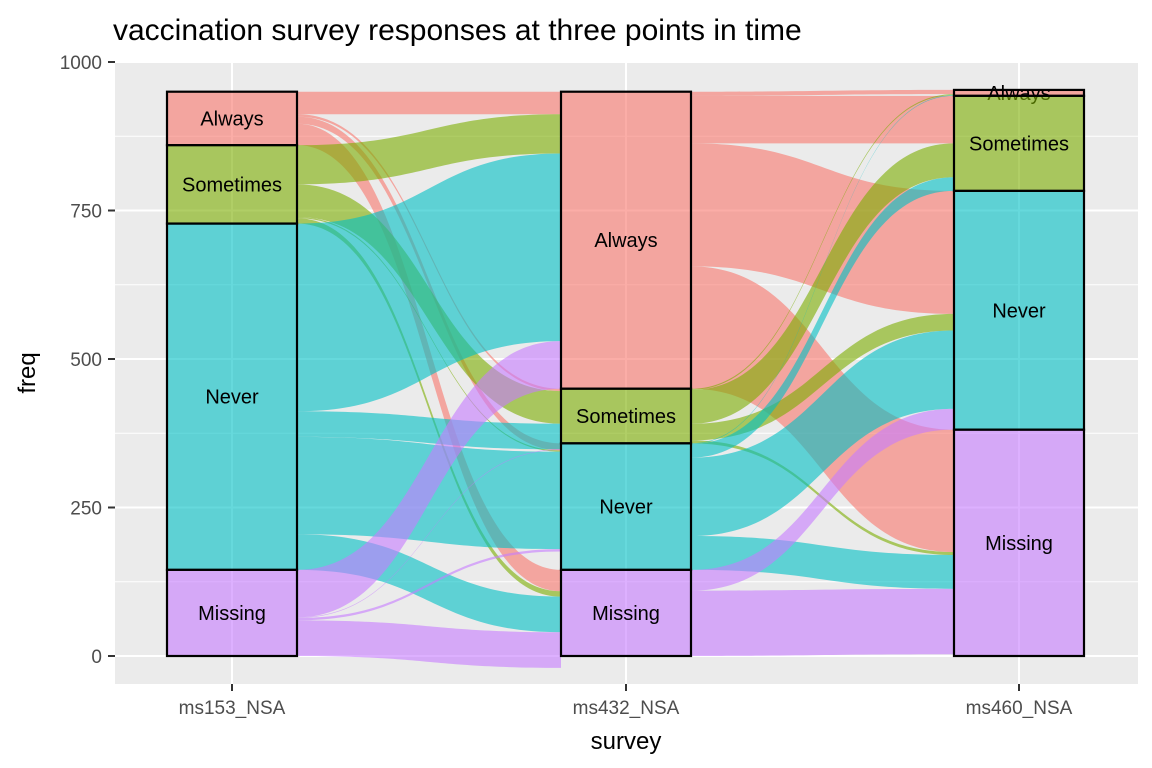  I want to click on flow-ms432_NSA-never-to-sometimes, so click(822, 317).